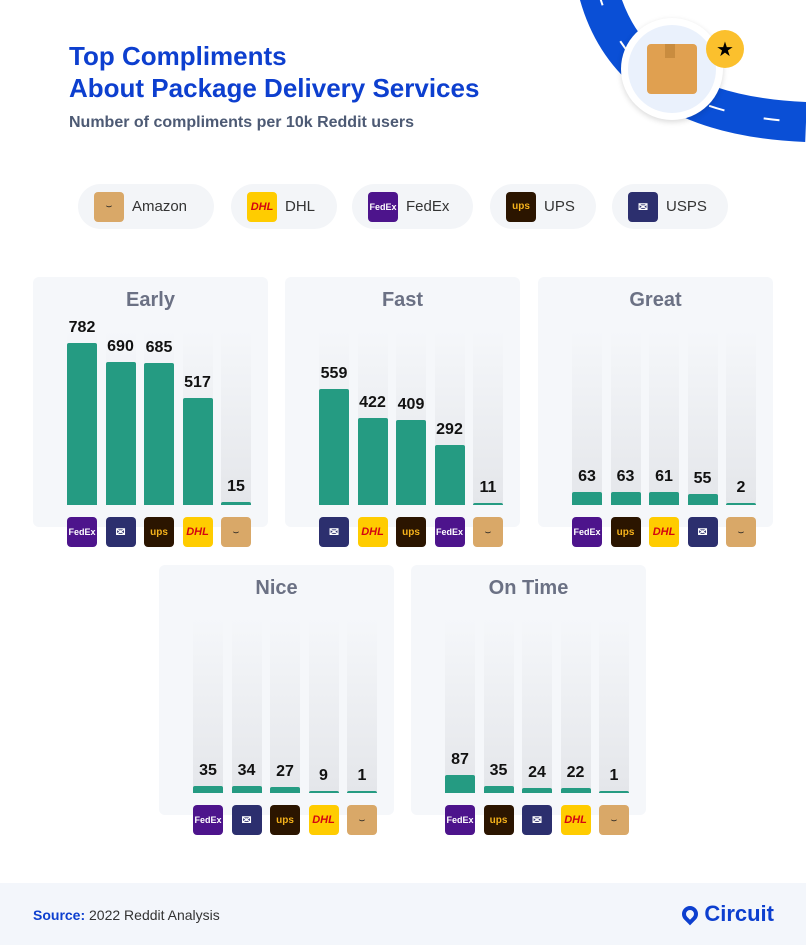 The width and height of the screenshot is (806, 945). I want to click on brand-name: Circuit, so click(739, 913).